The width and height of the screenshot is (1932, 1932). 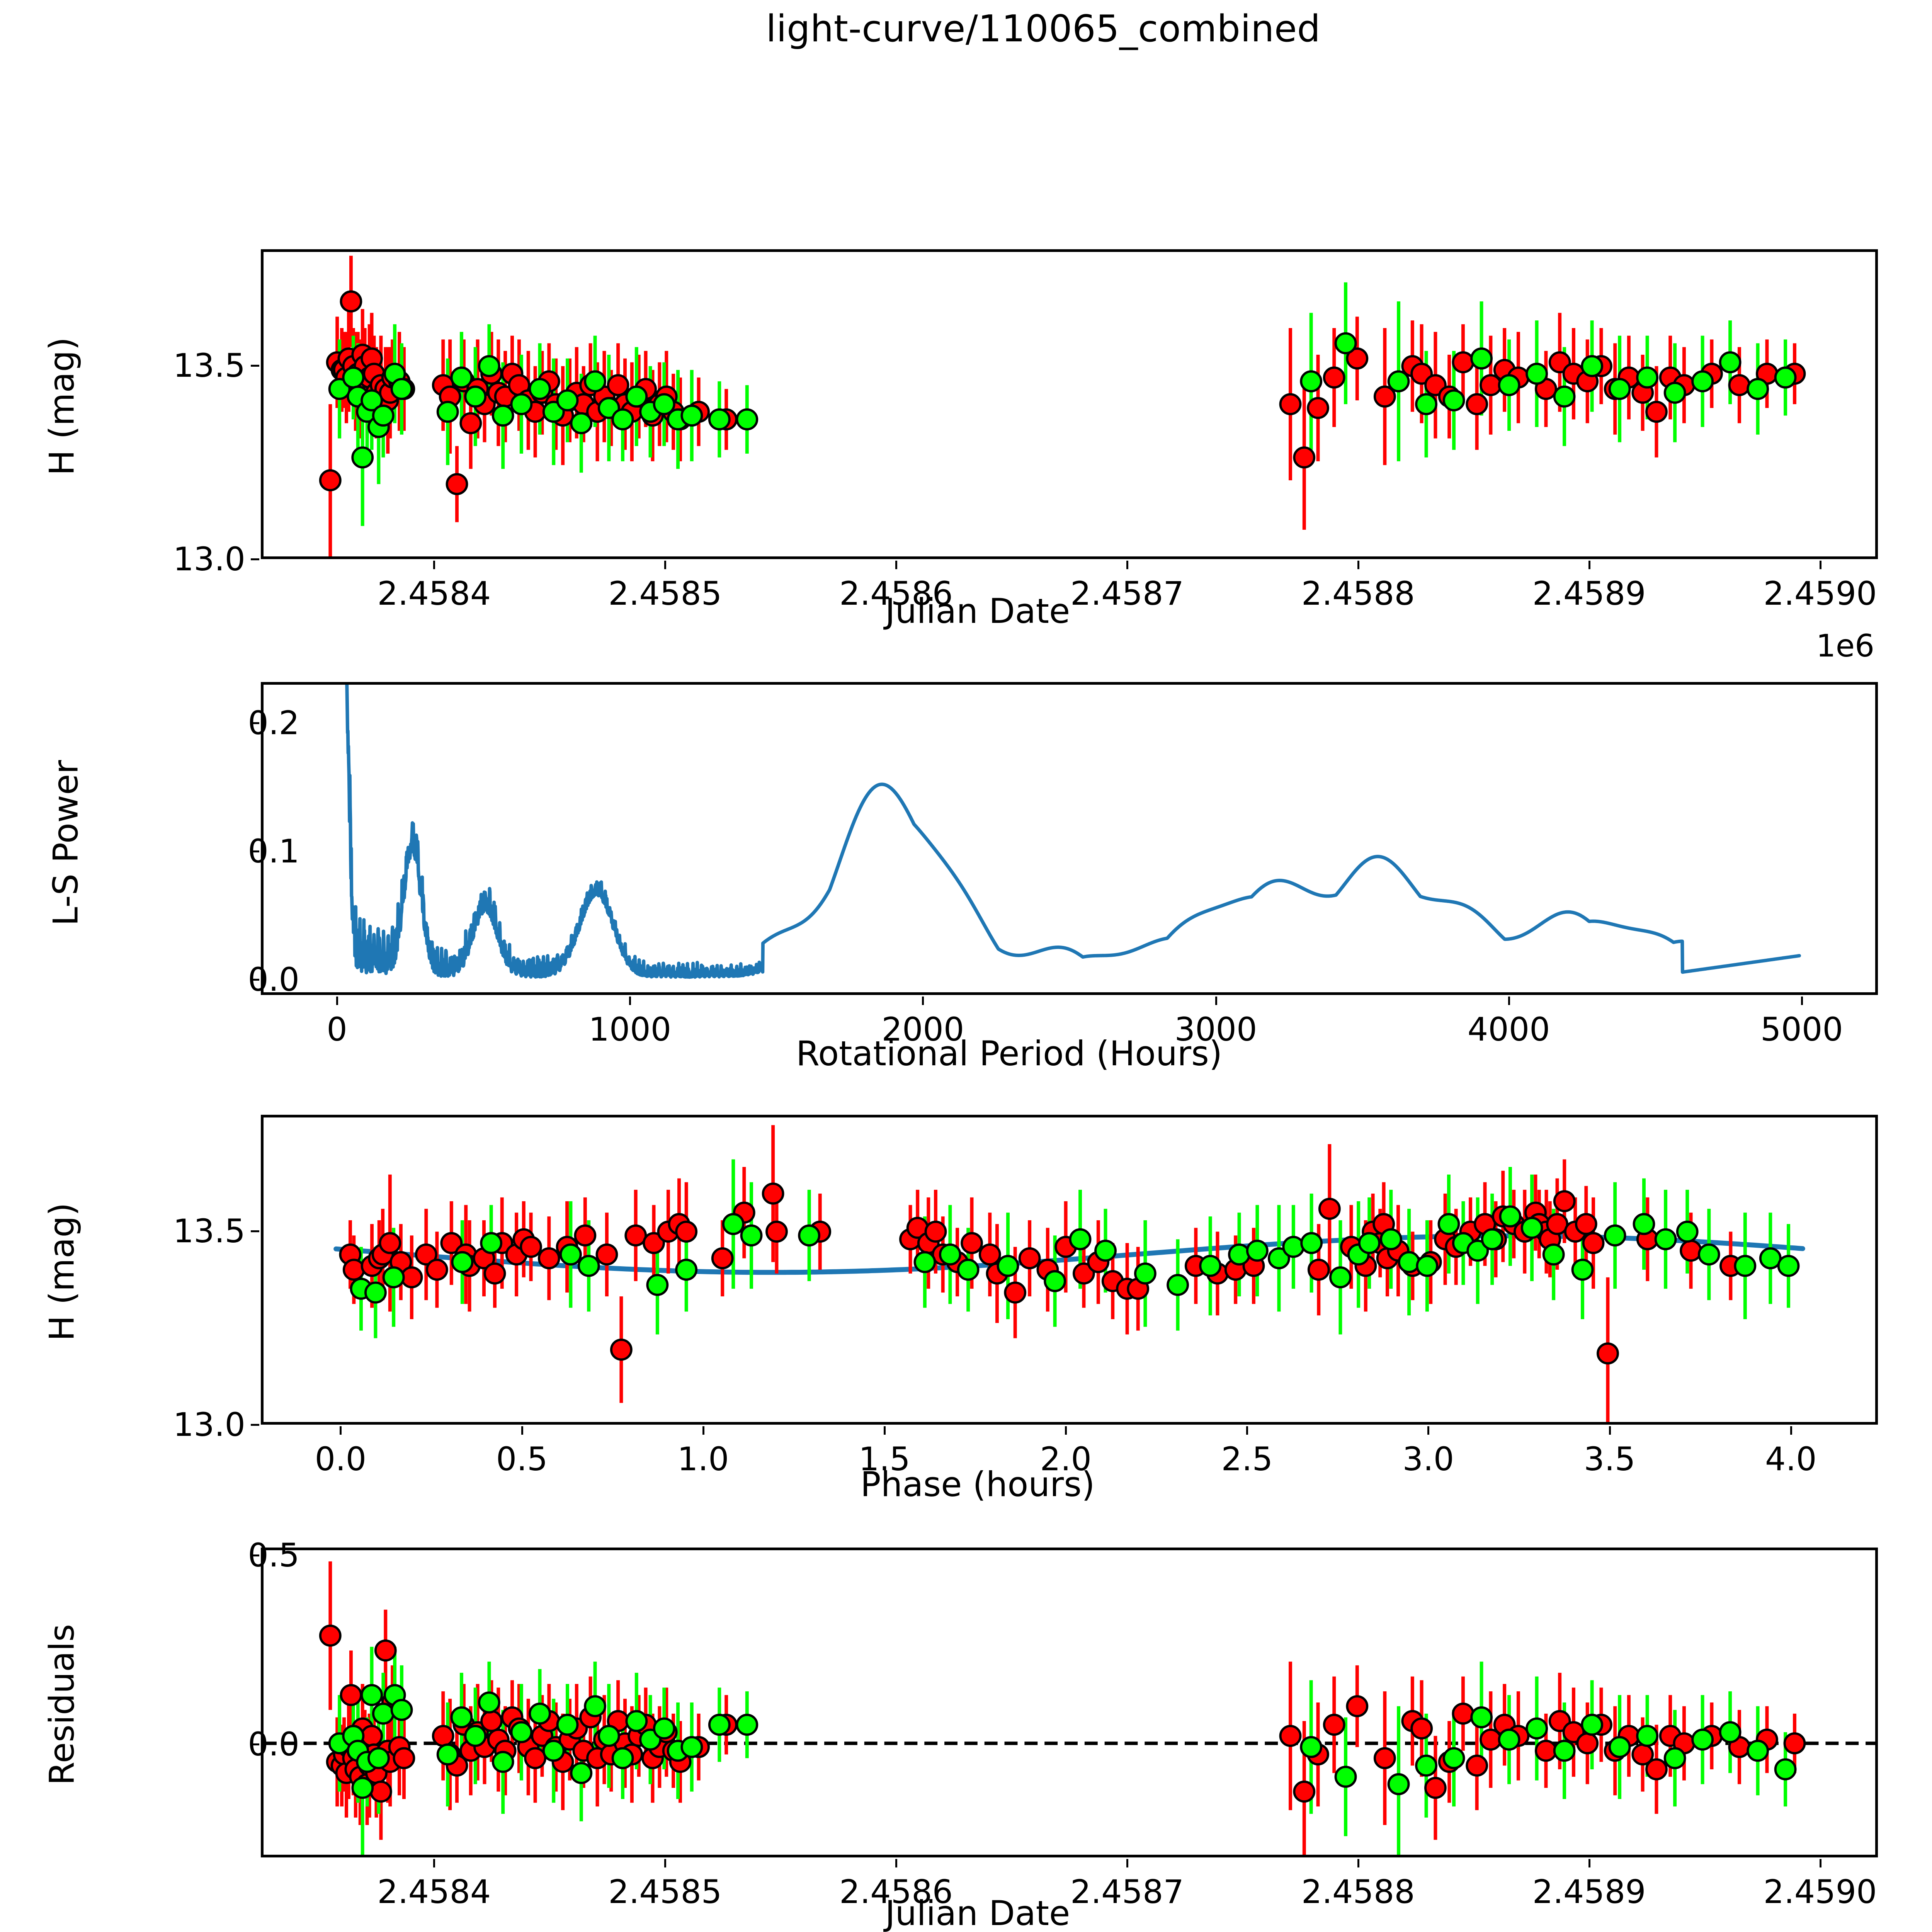 What do you see at coordinates (341, 1459) in the screenshot?
I see `x-tick-label: 0.0` at bounding box center [341, 1459].